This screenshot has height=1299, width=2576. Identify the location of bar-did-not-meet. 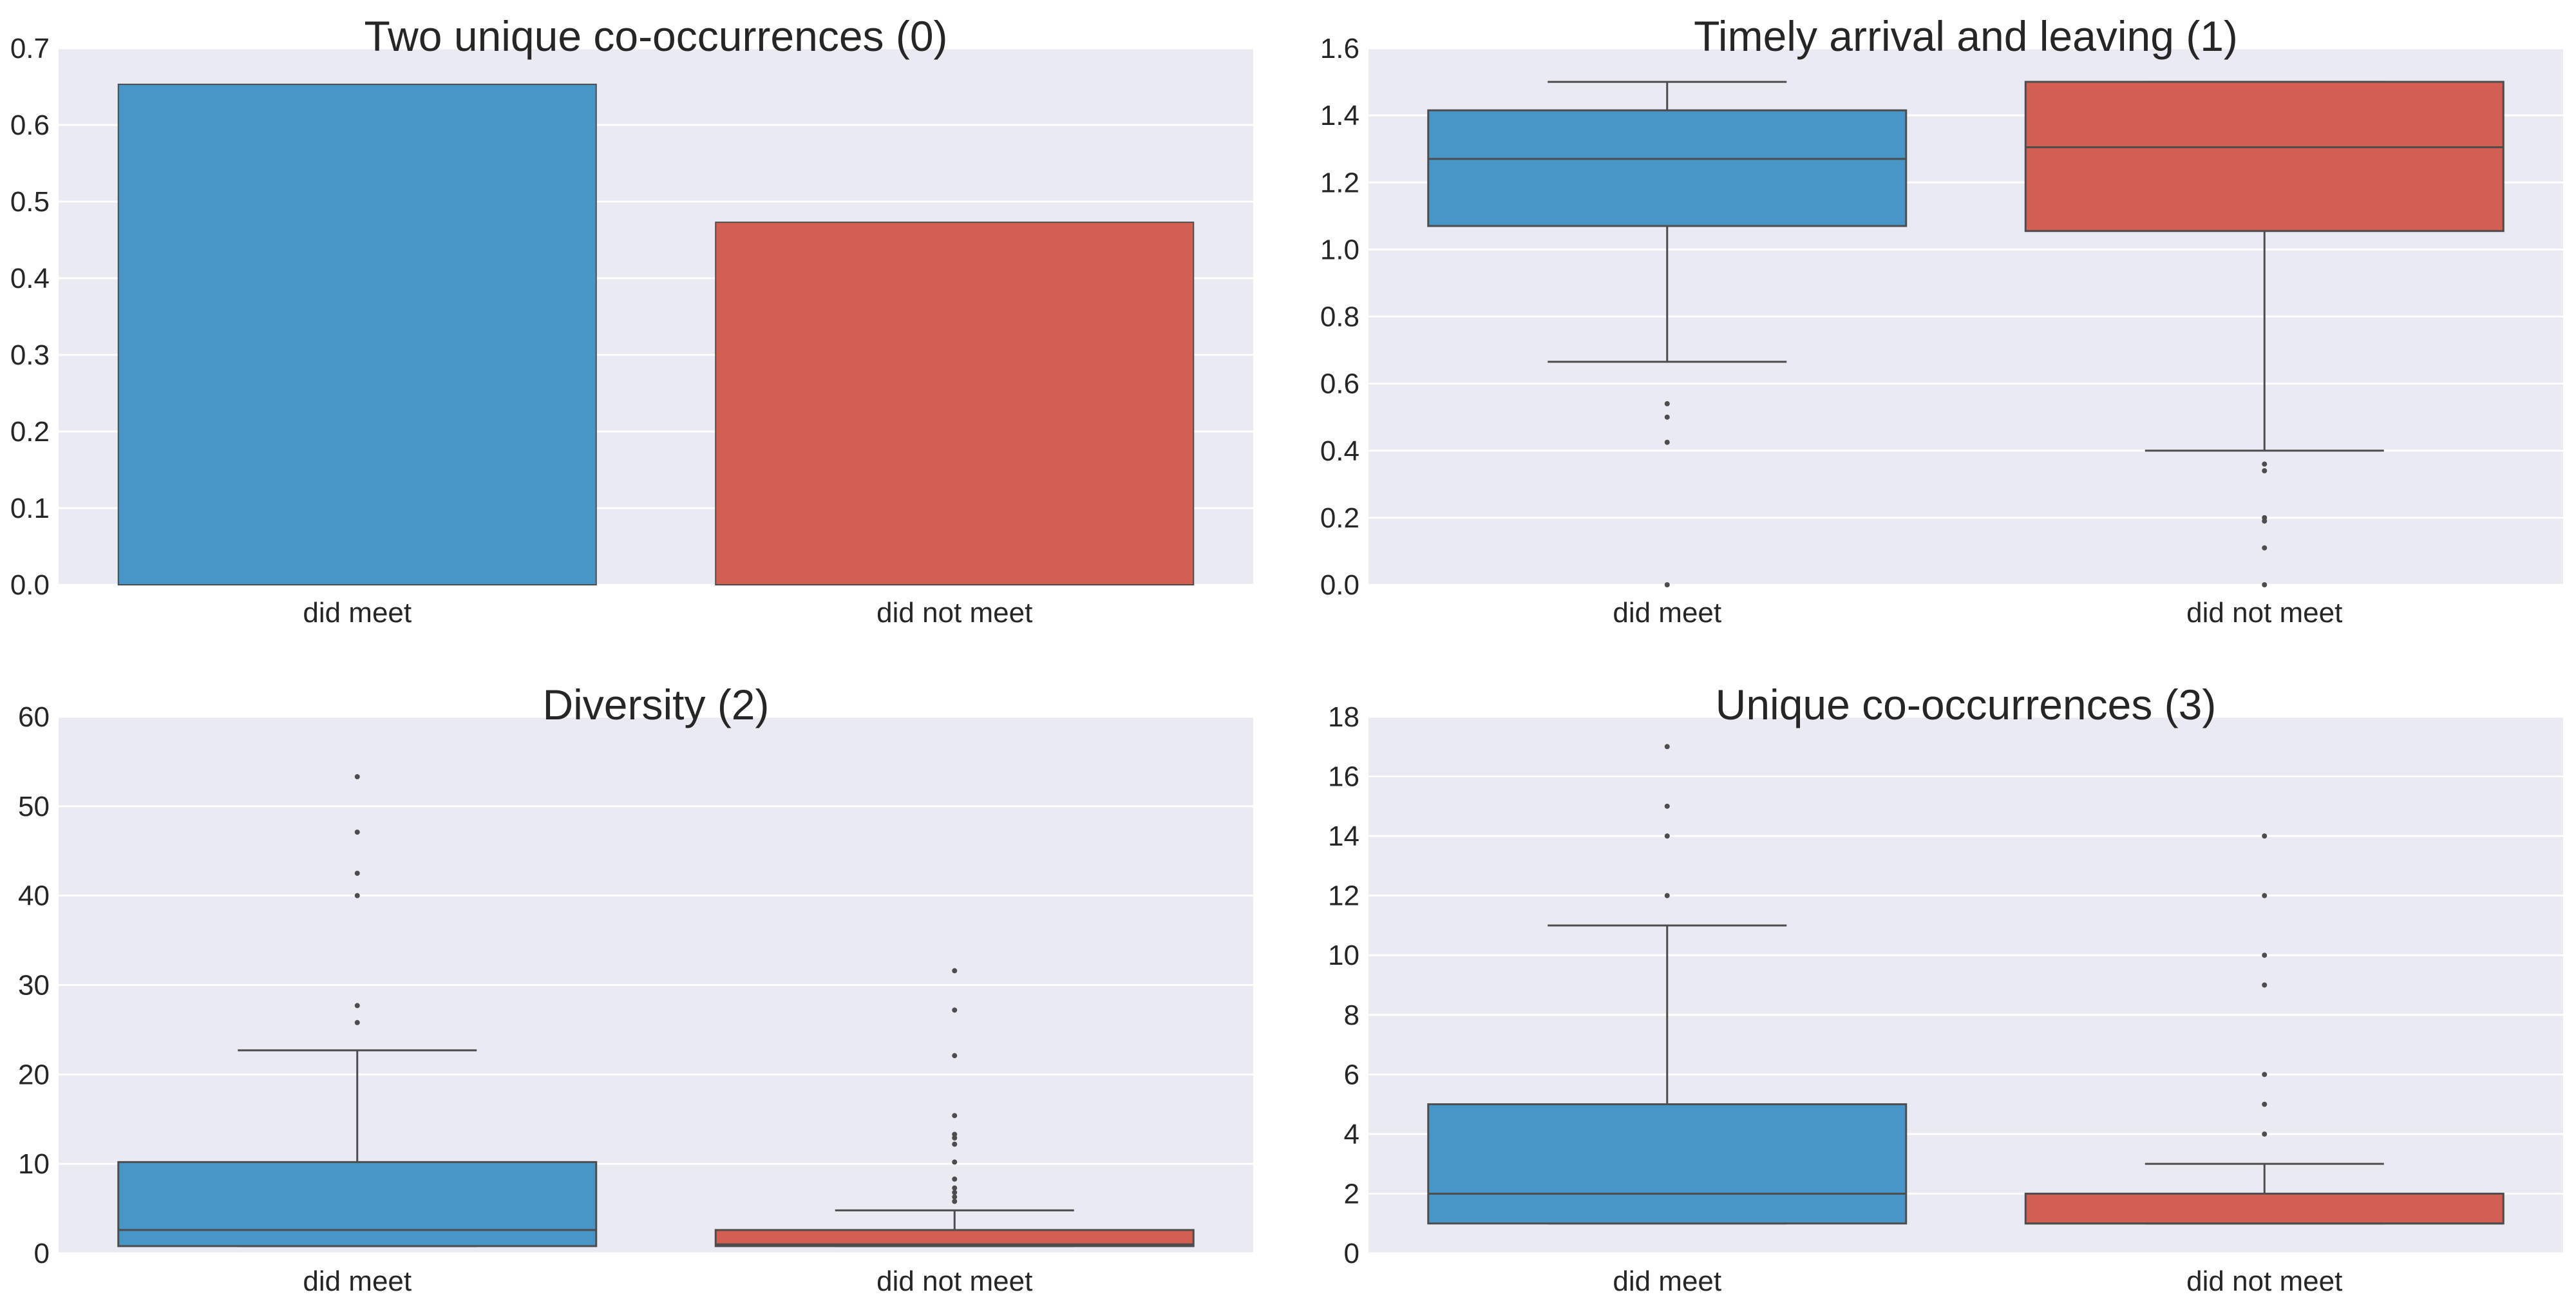
(955, 404).